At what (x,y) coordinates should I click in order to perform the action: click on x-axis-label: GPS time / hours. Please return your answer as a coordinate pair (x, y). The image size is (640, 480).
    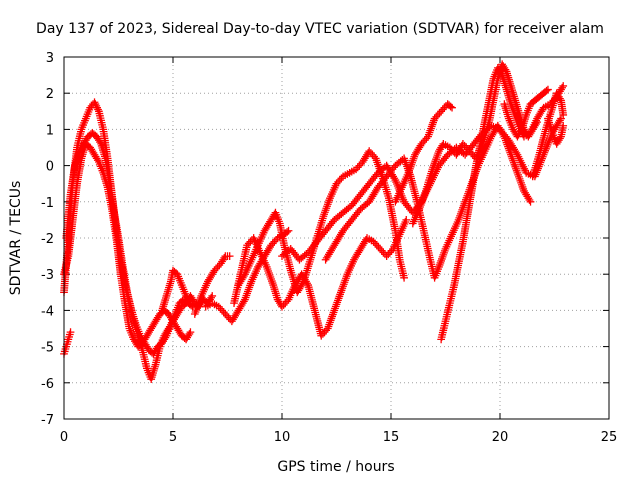
    Looking at the image, I should click on (335, 467).